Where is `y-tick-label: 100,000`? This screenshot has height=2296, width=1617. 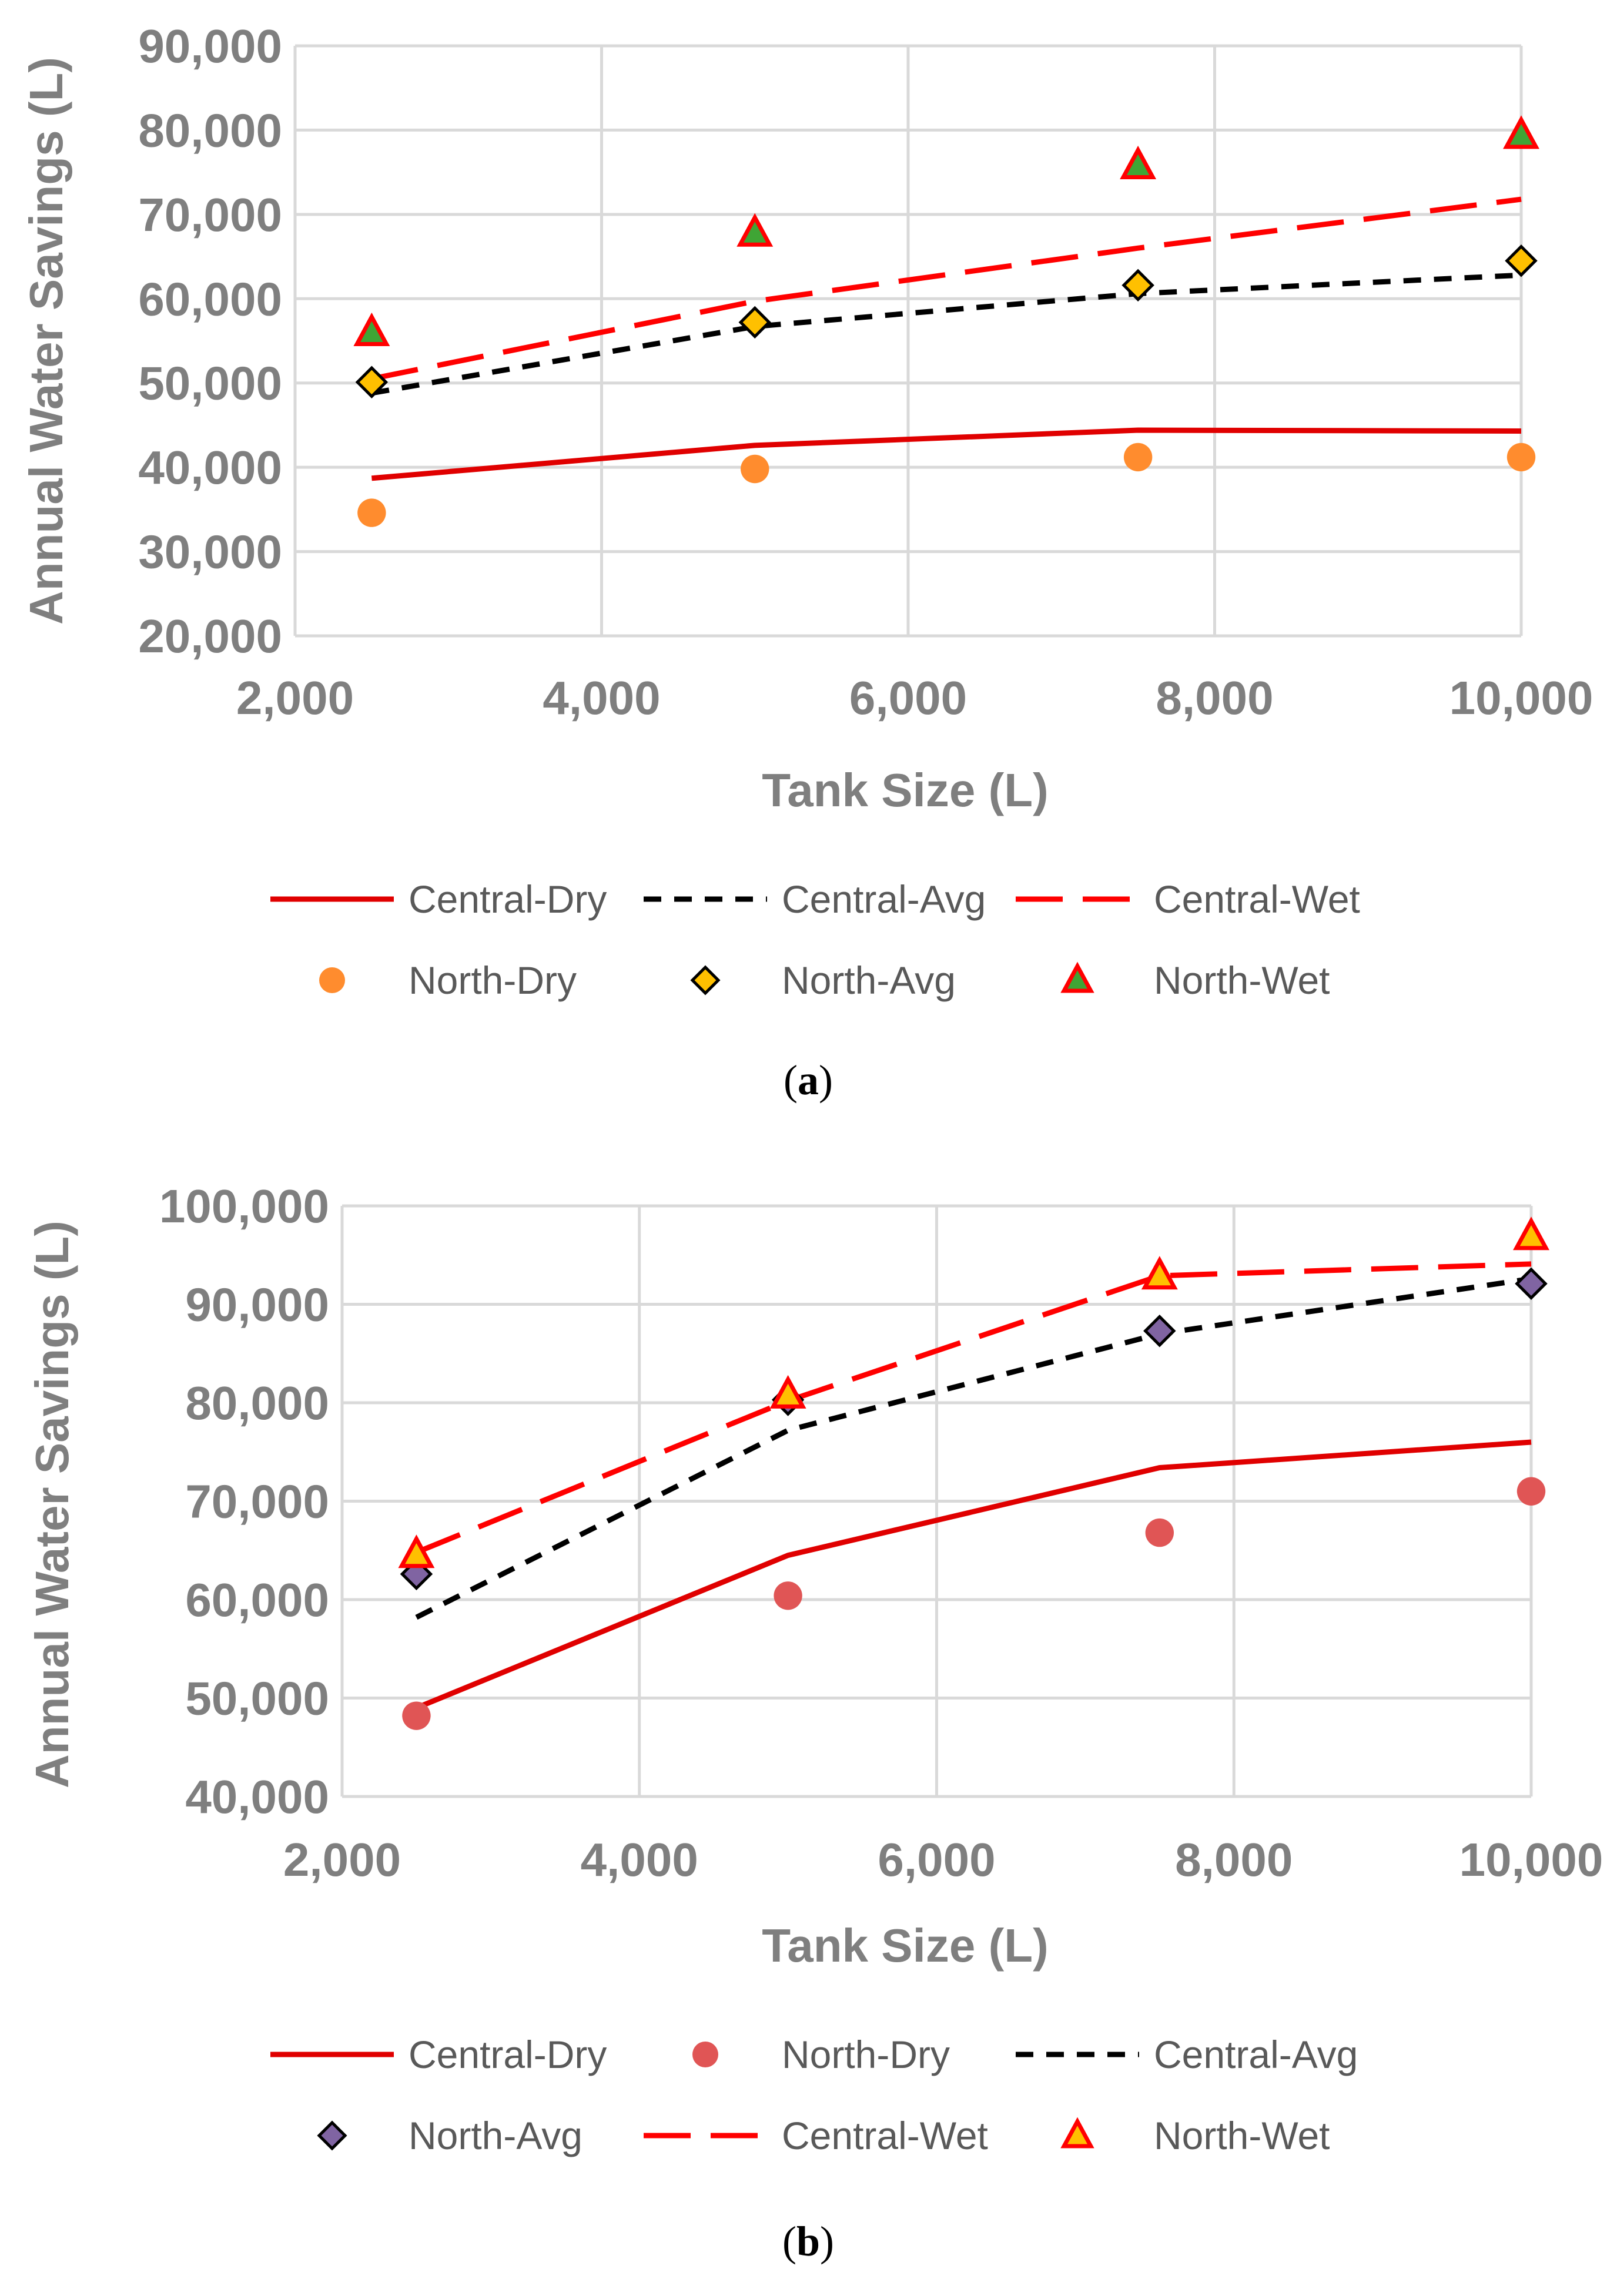 y-tick-label: 100,000 is located at coordinates (244, 1206).